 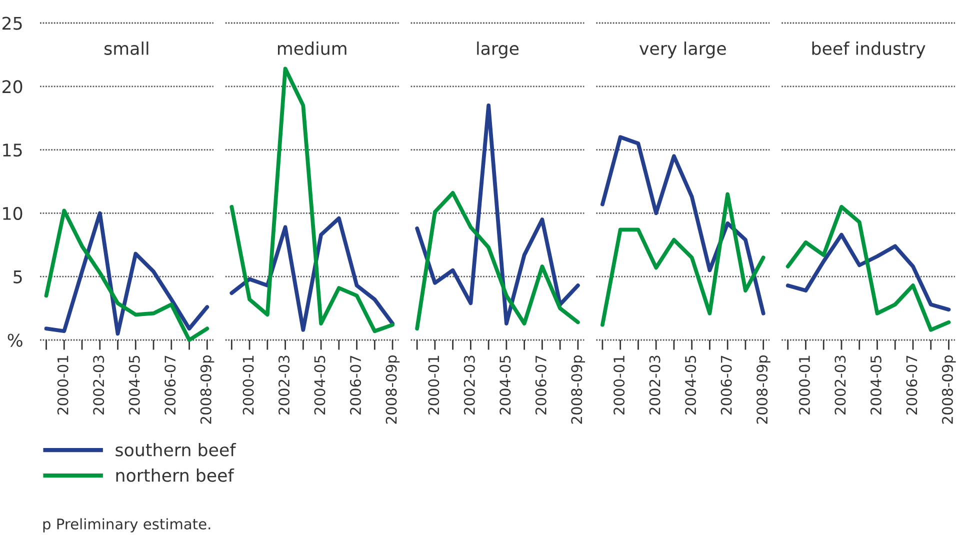 What do you see at coordinates (12, 150) in the screenshot?
I see `y-tick-label: 15` at bounding box center [12, 150].